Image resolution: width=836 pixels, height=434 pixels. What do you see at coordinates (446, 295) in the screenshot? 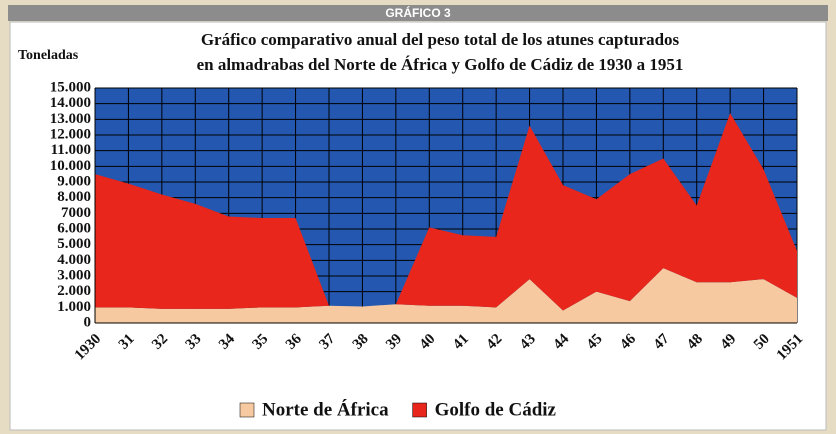
I see `area` at bounding box center [446, 295].